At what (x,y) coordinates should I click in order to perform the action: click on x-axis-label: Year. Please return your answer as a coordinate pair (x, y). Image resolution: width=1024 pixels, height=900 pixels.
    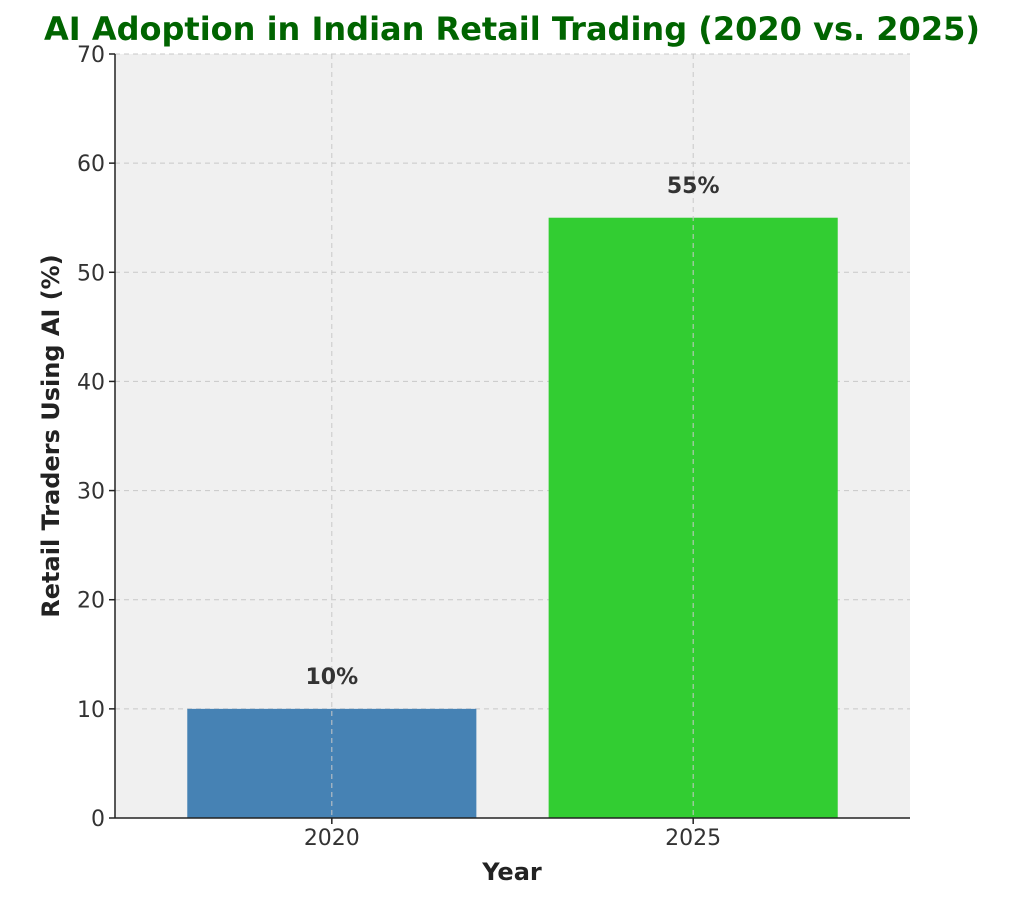
    Looking at the image, I should click on (511, 872).